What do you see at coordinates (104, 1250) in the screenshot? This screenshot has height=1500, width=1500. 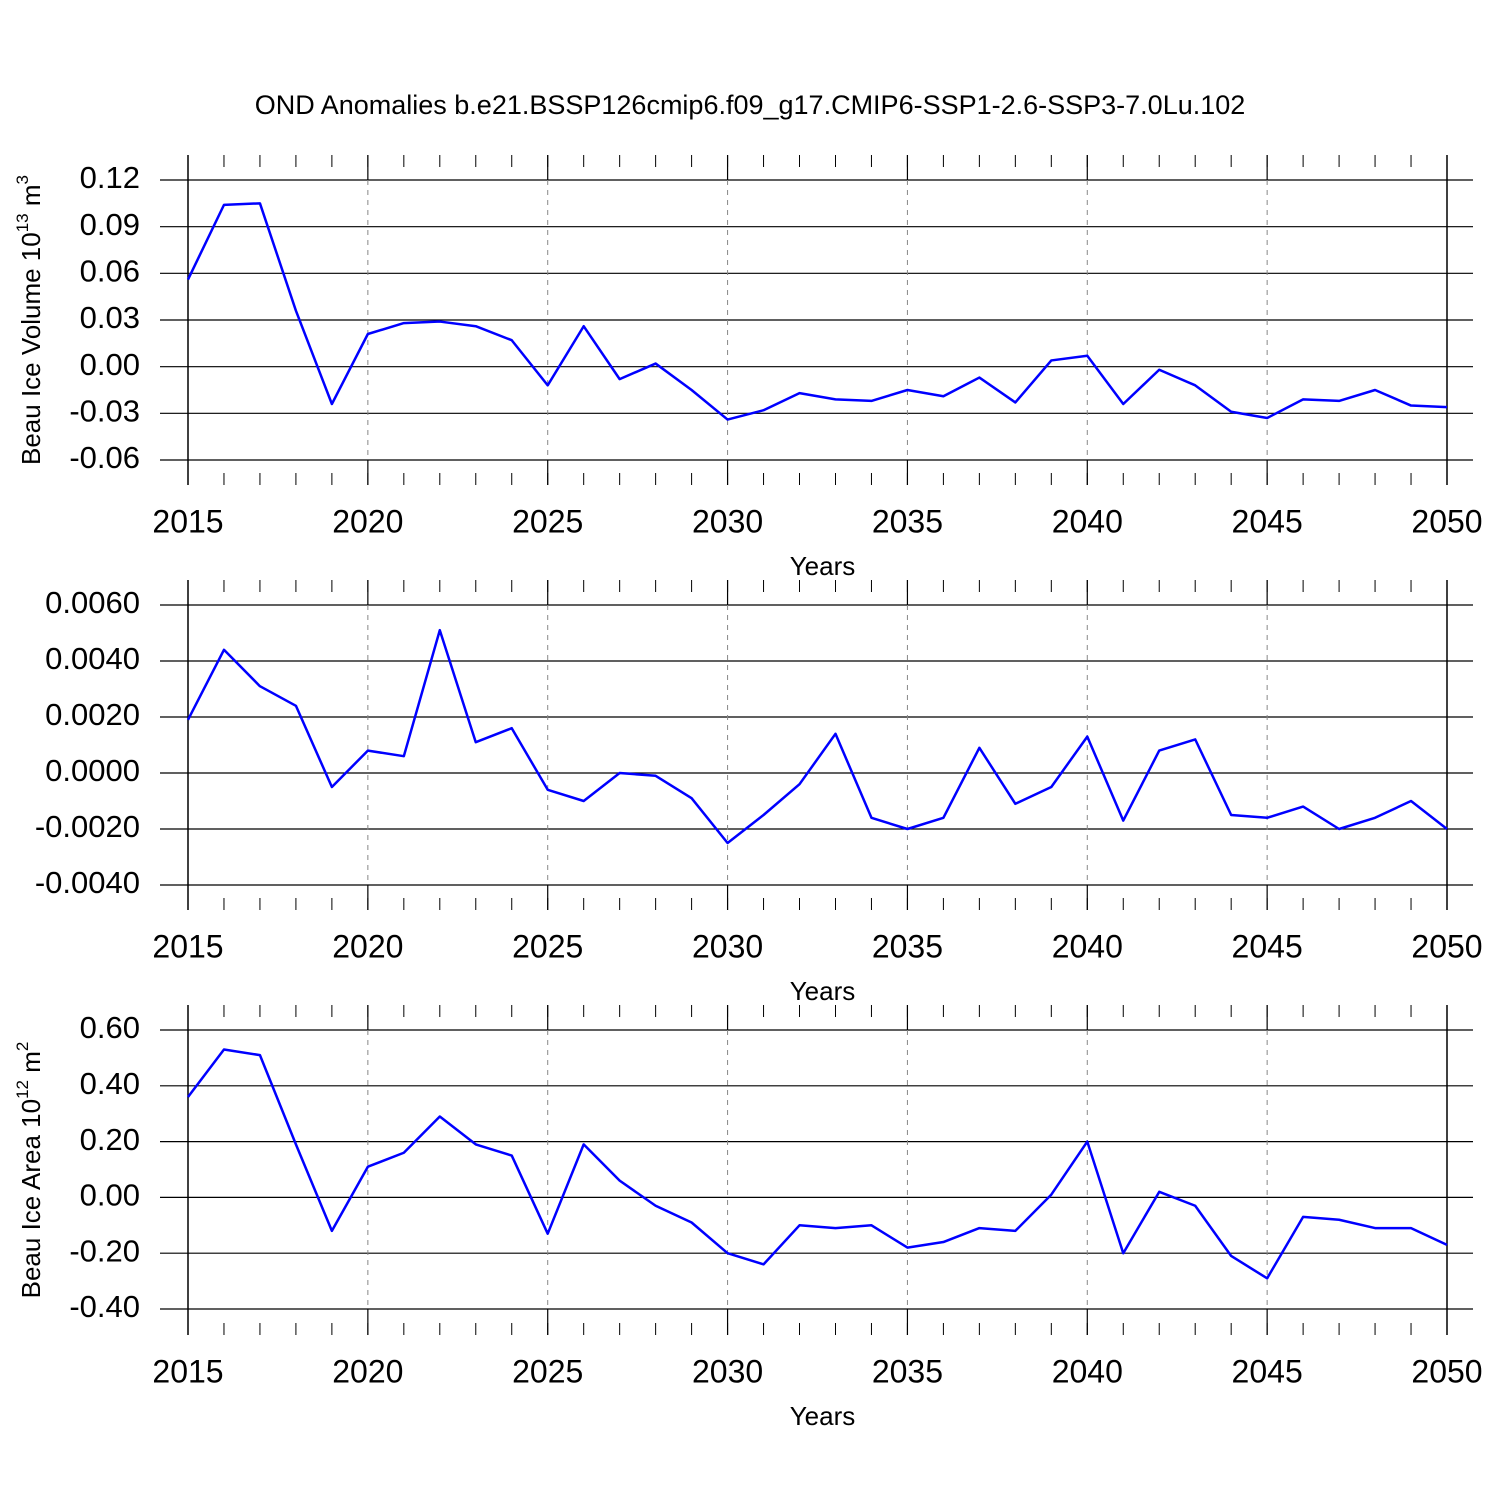 I see `y-tick-label: -0.20` at bounding box center [104, 1250].